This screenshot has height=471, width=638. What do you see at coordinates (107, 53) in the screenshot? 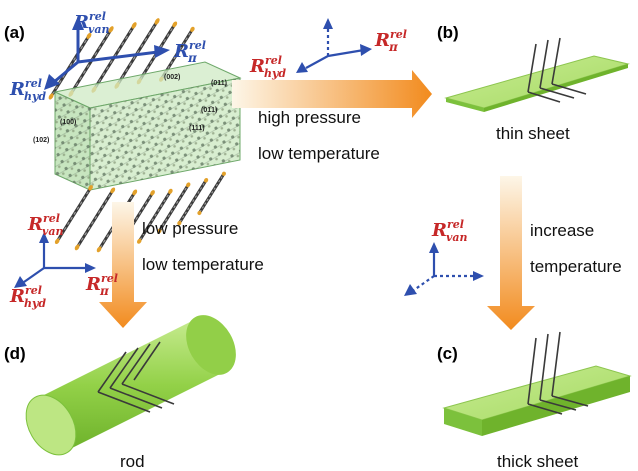
I see `axes-a` at bounding box center [107, 53].